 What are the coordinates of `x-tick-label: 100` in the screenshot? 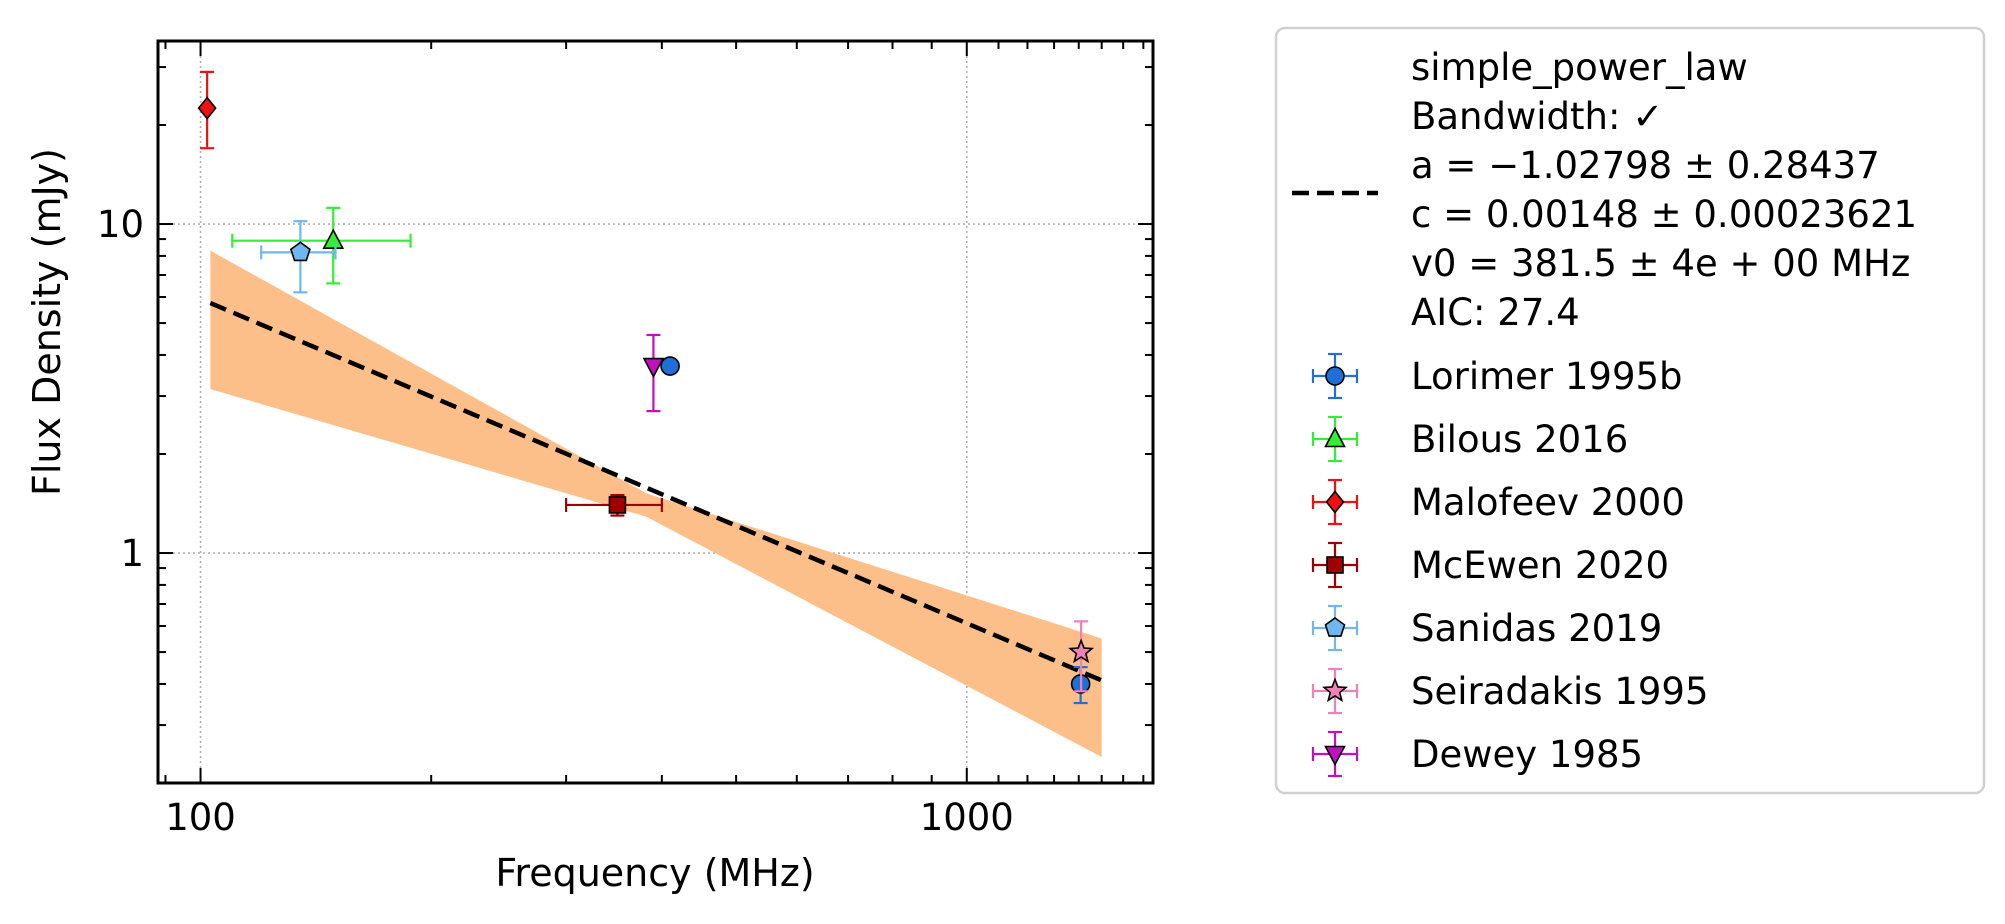 It's located at (200, 817).